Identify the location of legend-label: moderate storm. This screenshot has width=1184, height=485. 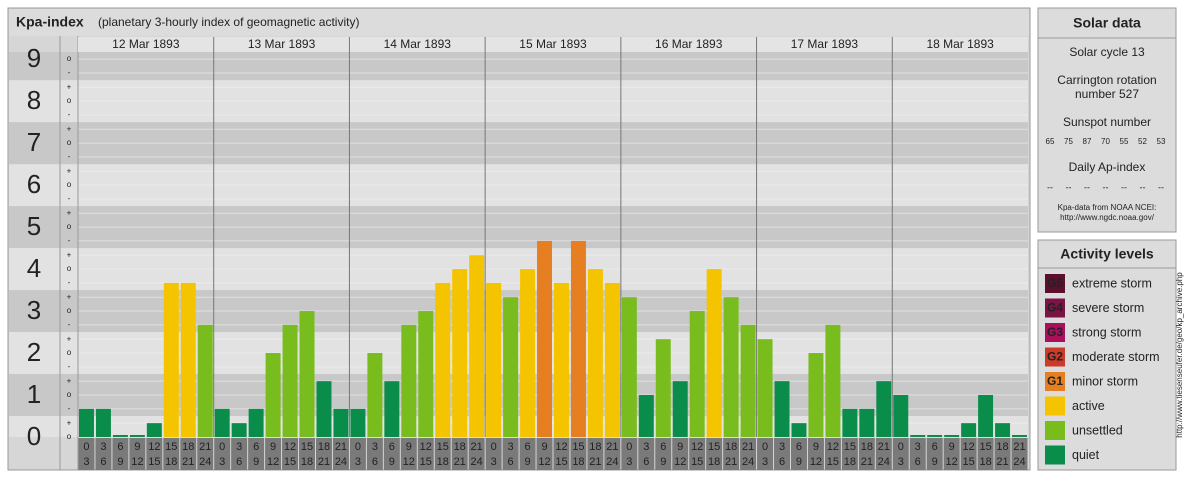
(1116, 357).